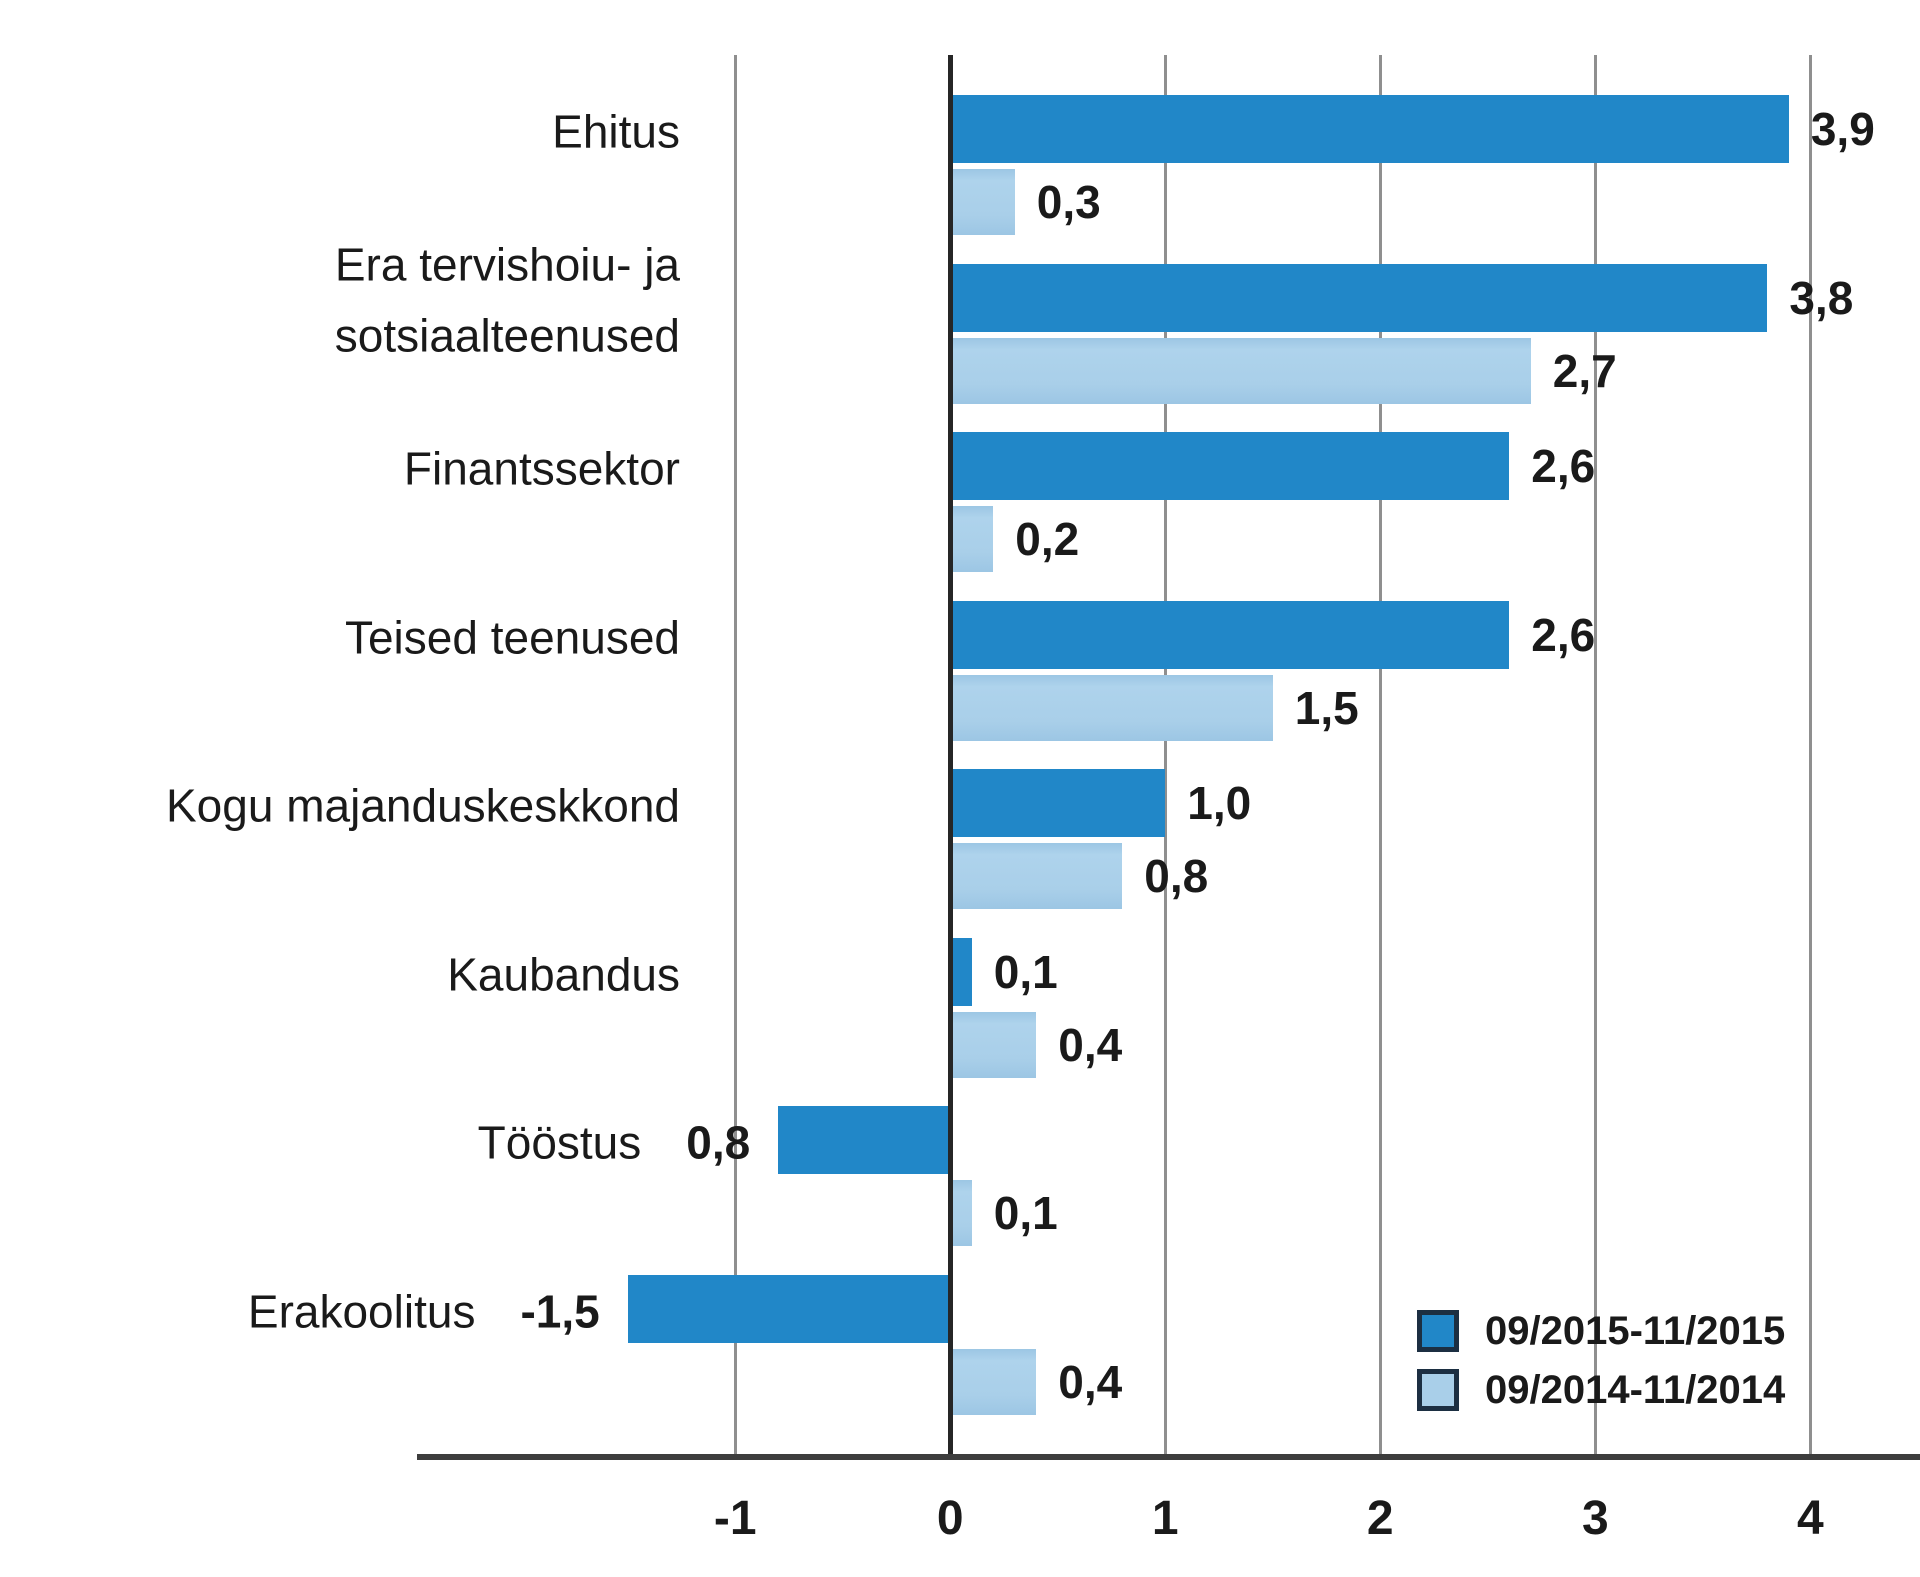 This screenshot has height=1577, width=1920. I want to click on value-label-2015-teised-teenused: 2,6, so click(1563, 634).